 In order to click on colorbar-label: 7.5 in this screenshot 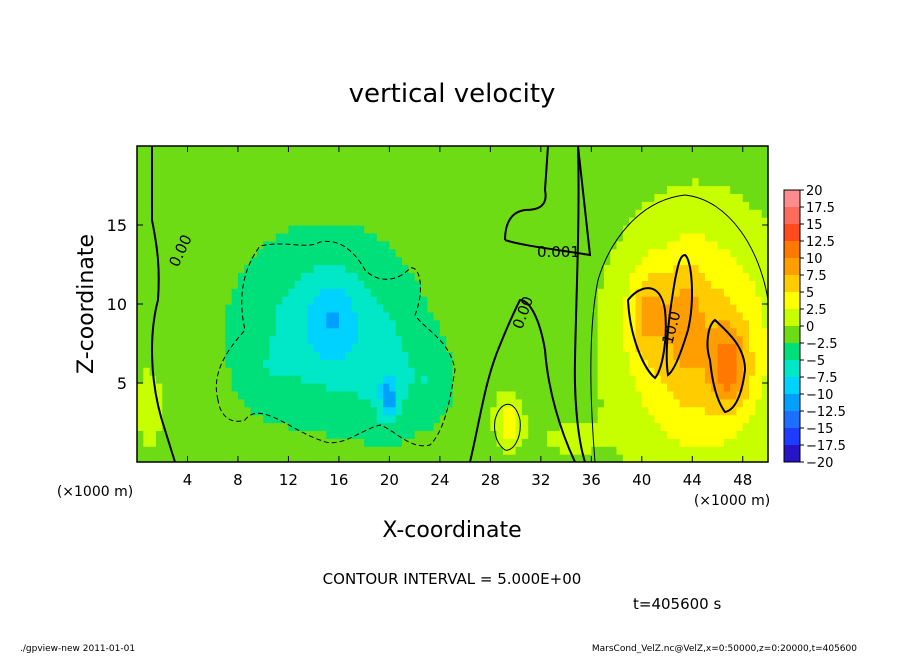, I will do `click(816, 276)`.